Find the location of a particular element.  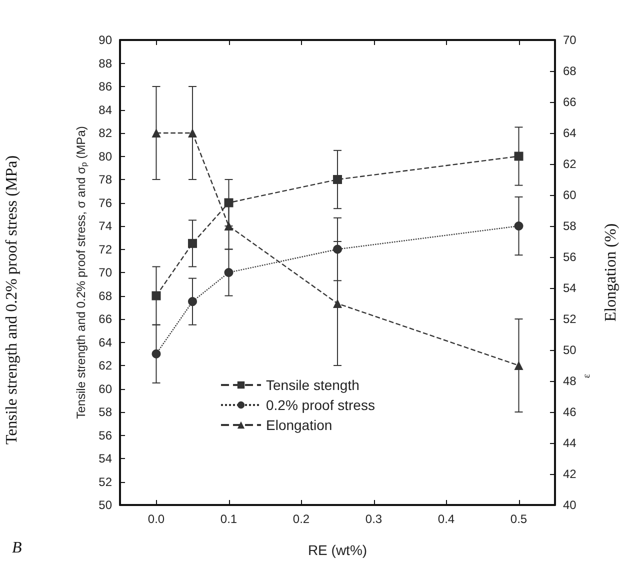

x-tick-label: 0.2 is located at coordinates (301, 519).